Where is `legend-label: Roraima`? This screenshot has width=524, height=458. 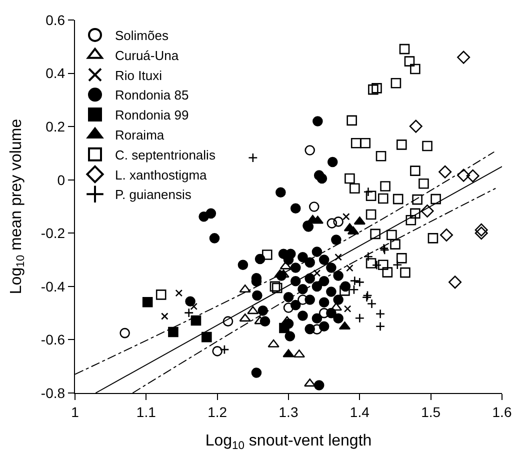 legend-label: Roraima is located at coordinates (140, 135).